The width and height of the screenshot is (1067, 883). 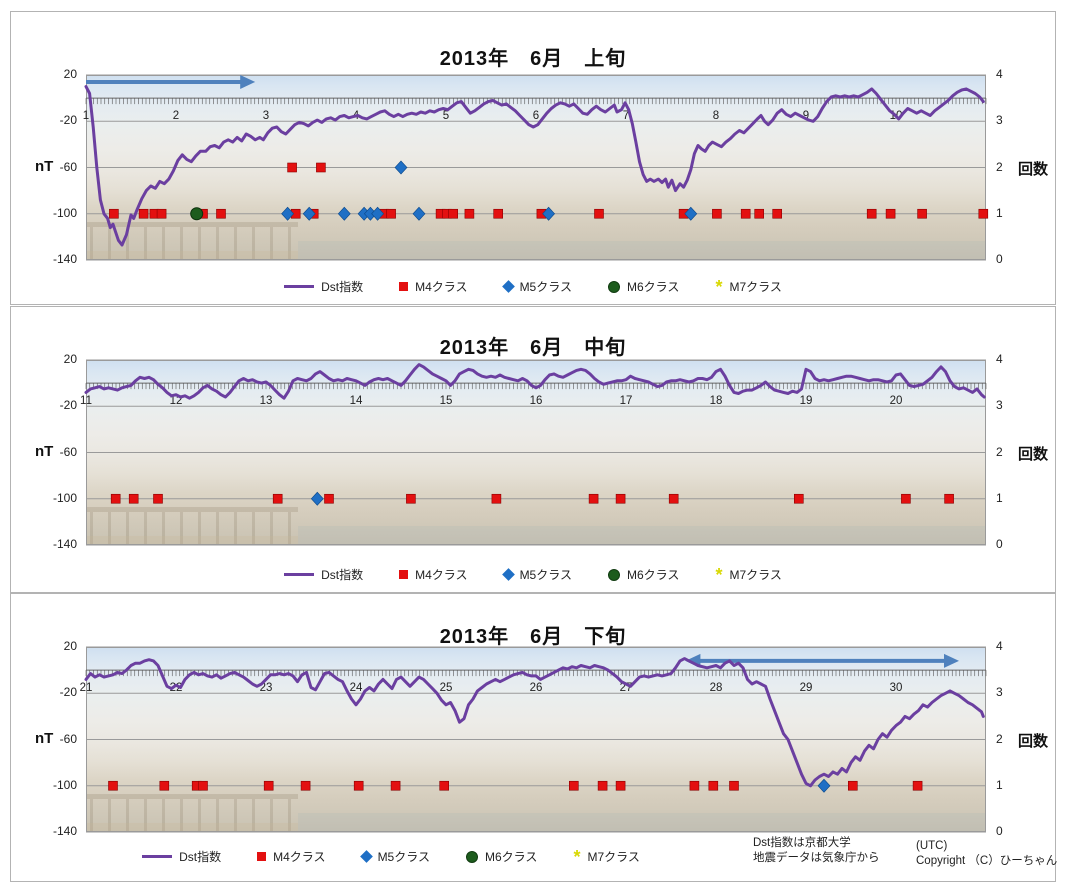 What do you see at coordinates (987, 861) in the screenshot?
I see `copyright-label: Copyright （C）ひーちゃん` at bounding box center [987, 861].